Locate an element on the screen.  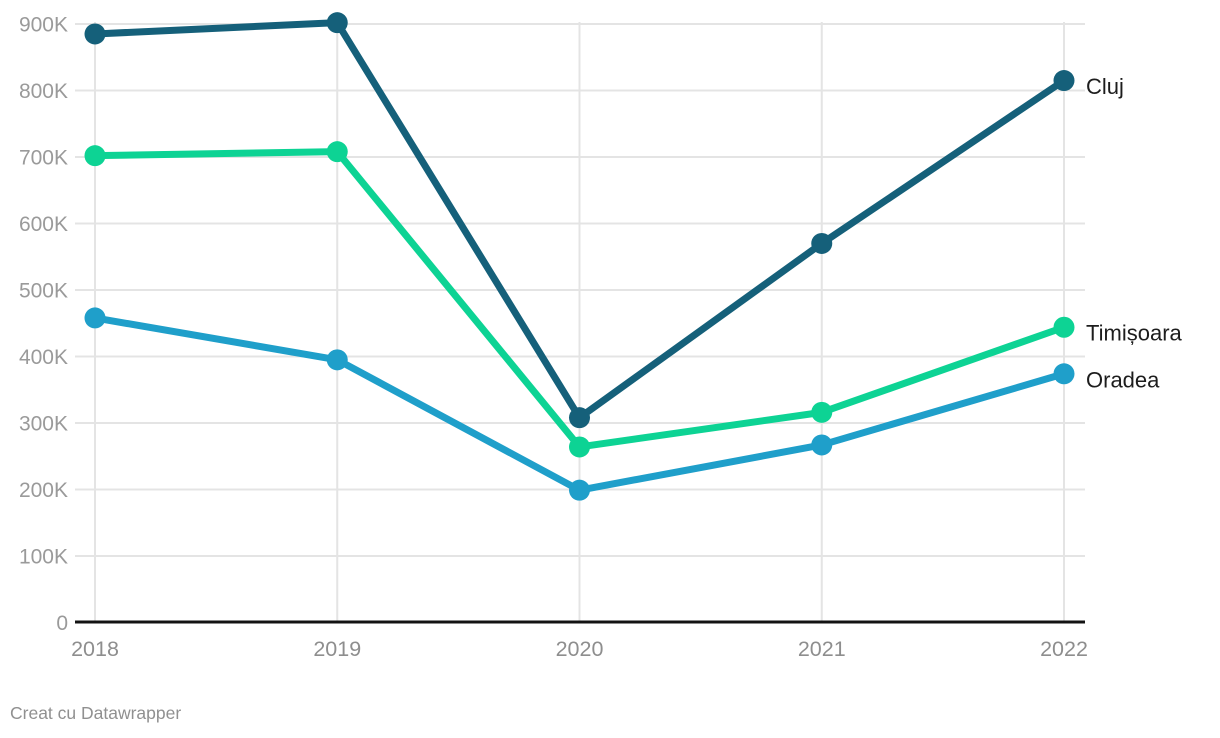
y-axis-tick-label: 800K is located at coordinates (43, 91).